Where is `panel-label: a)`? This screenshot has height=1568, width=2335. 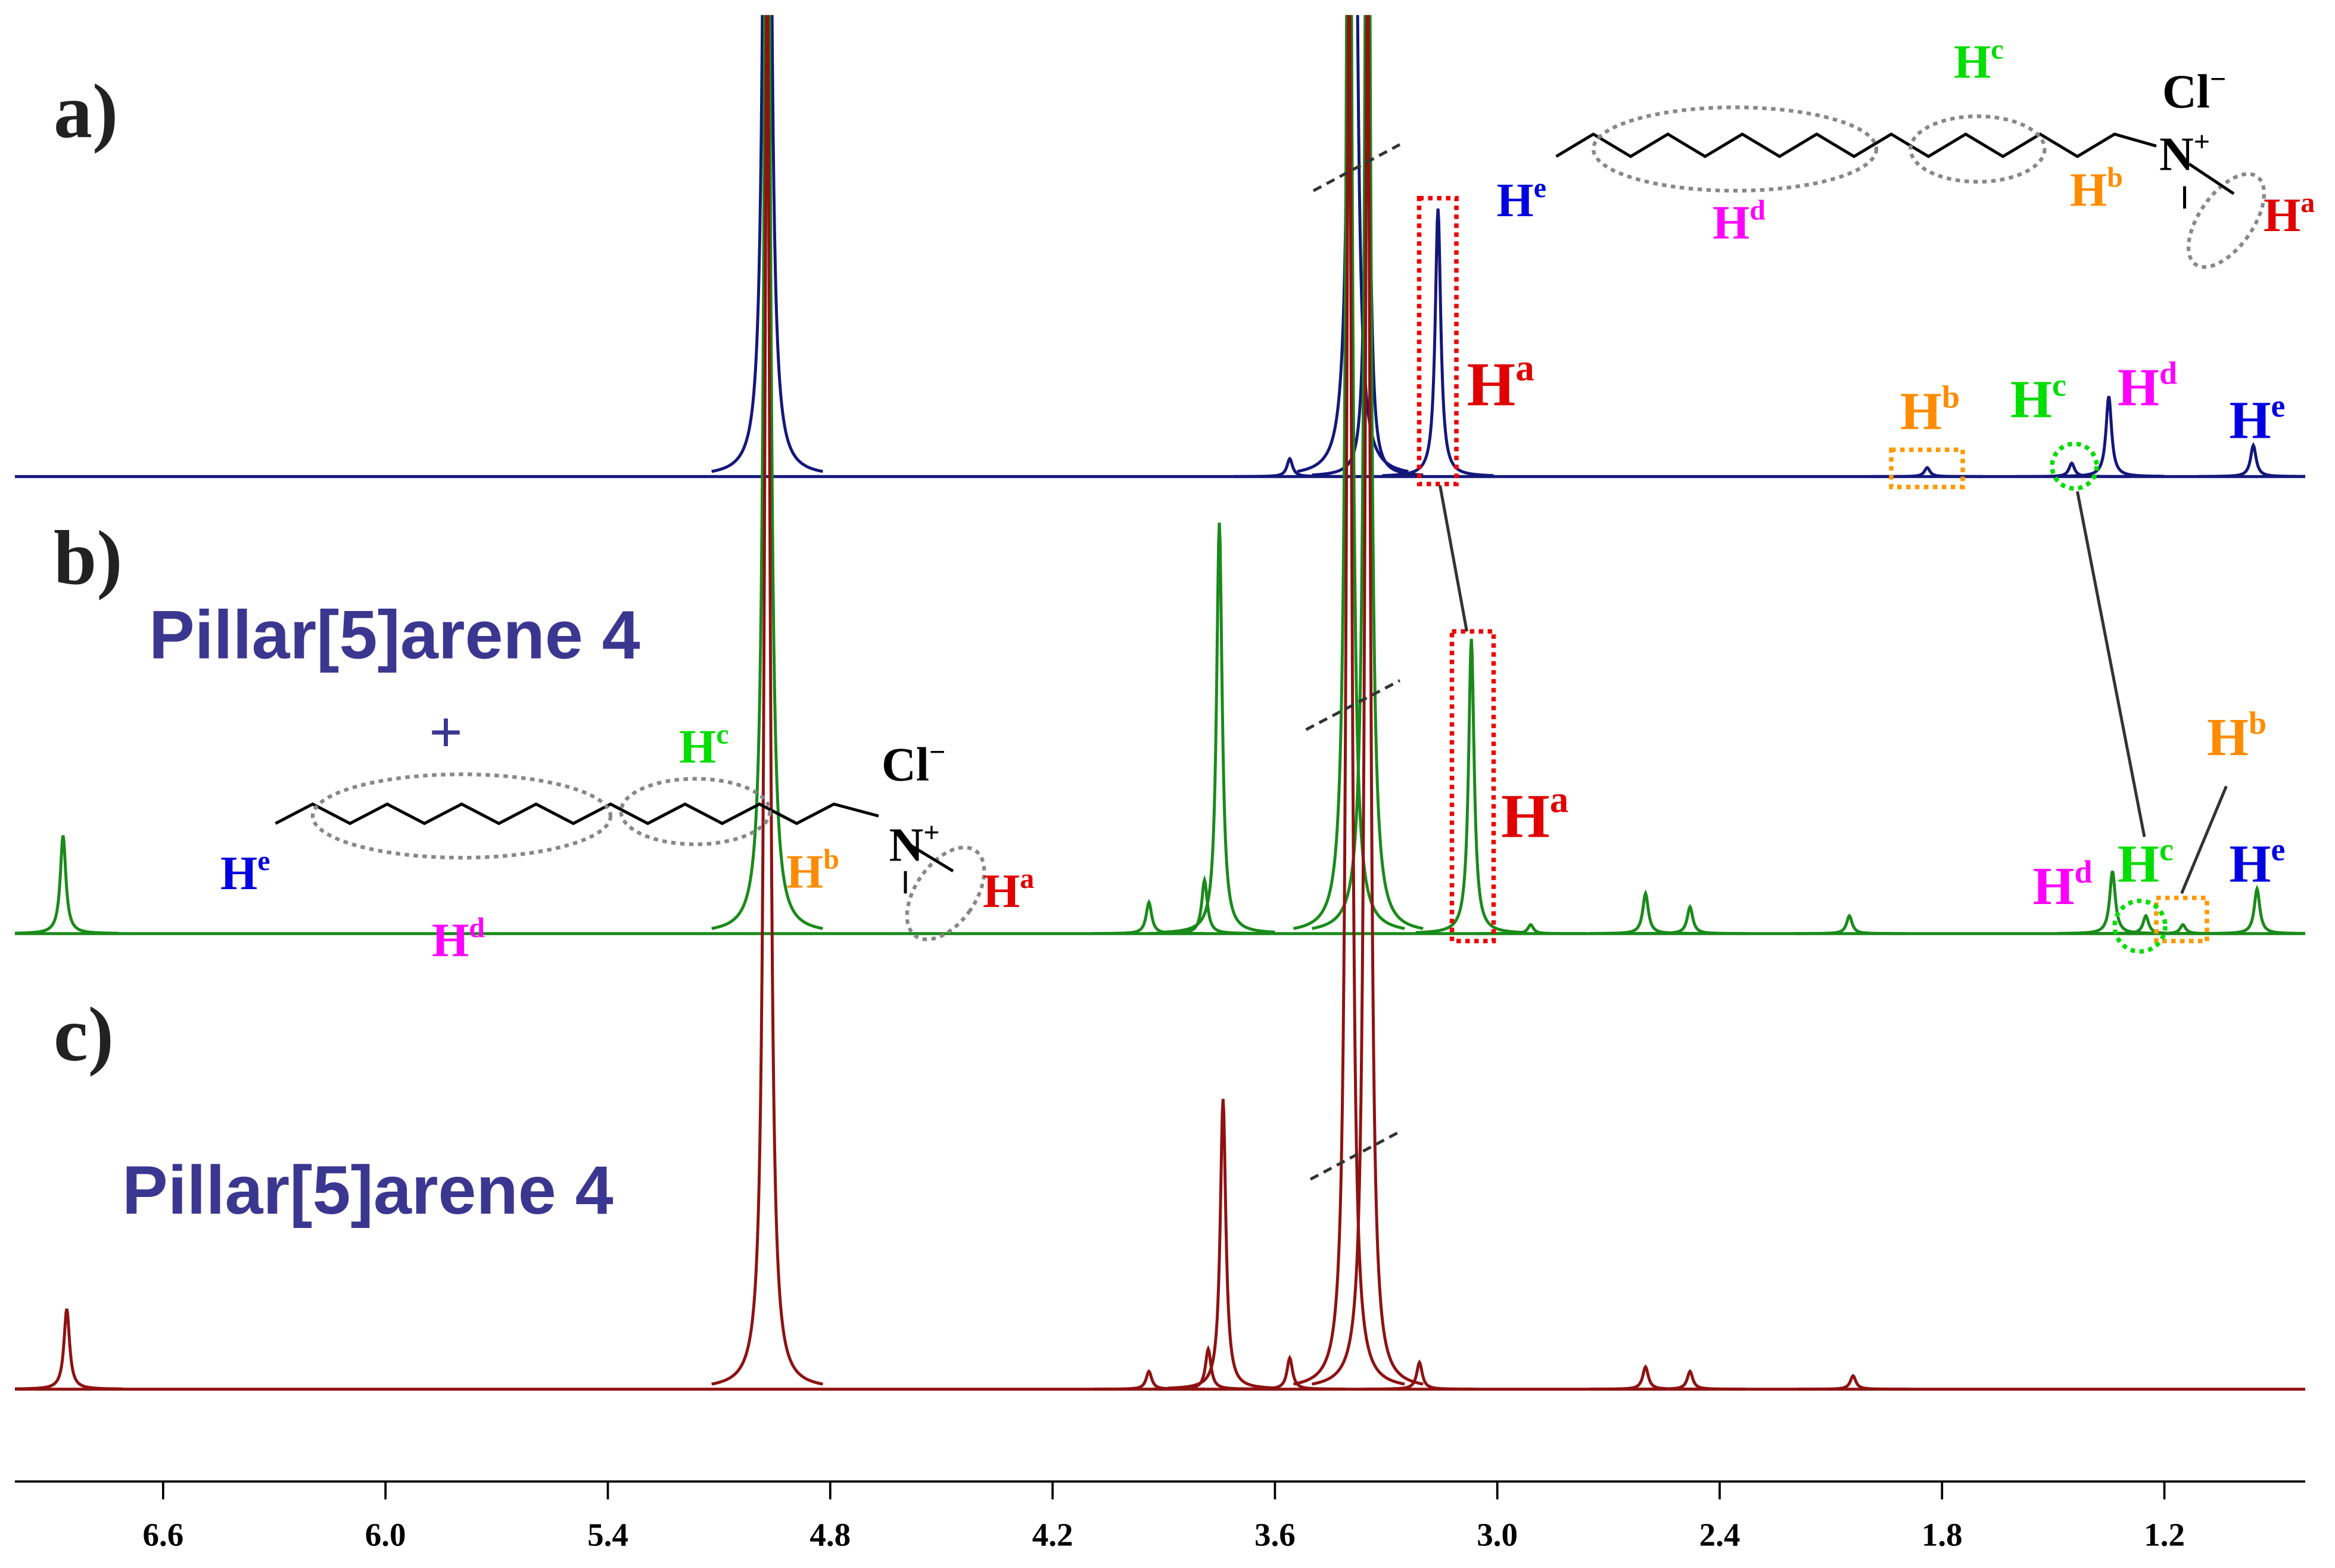
panel-label: a) is located at coordinates (86, 111).